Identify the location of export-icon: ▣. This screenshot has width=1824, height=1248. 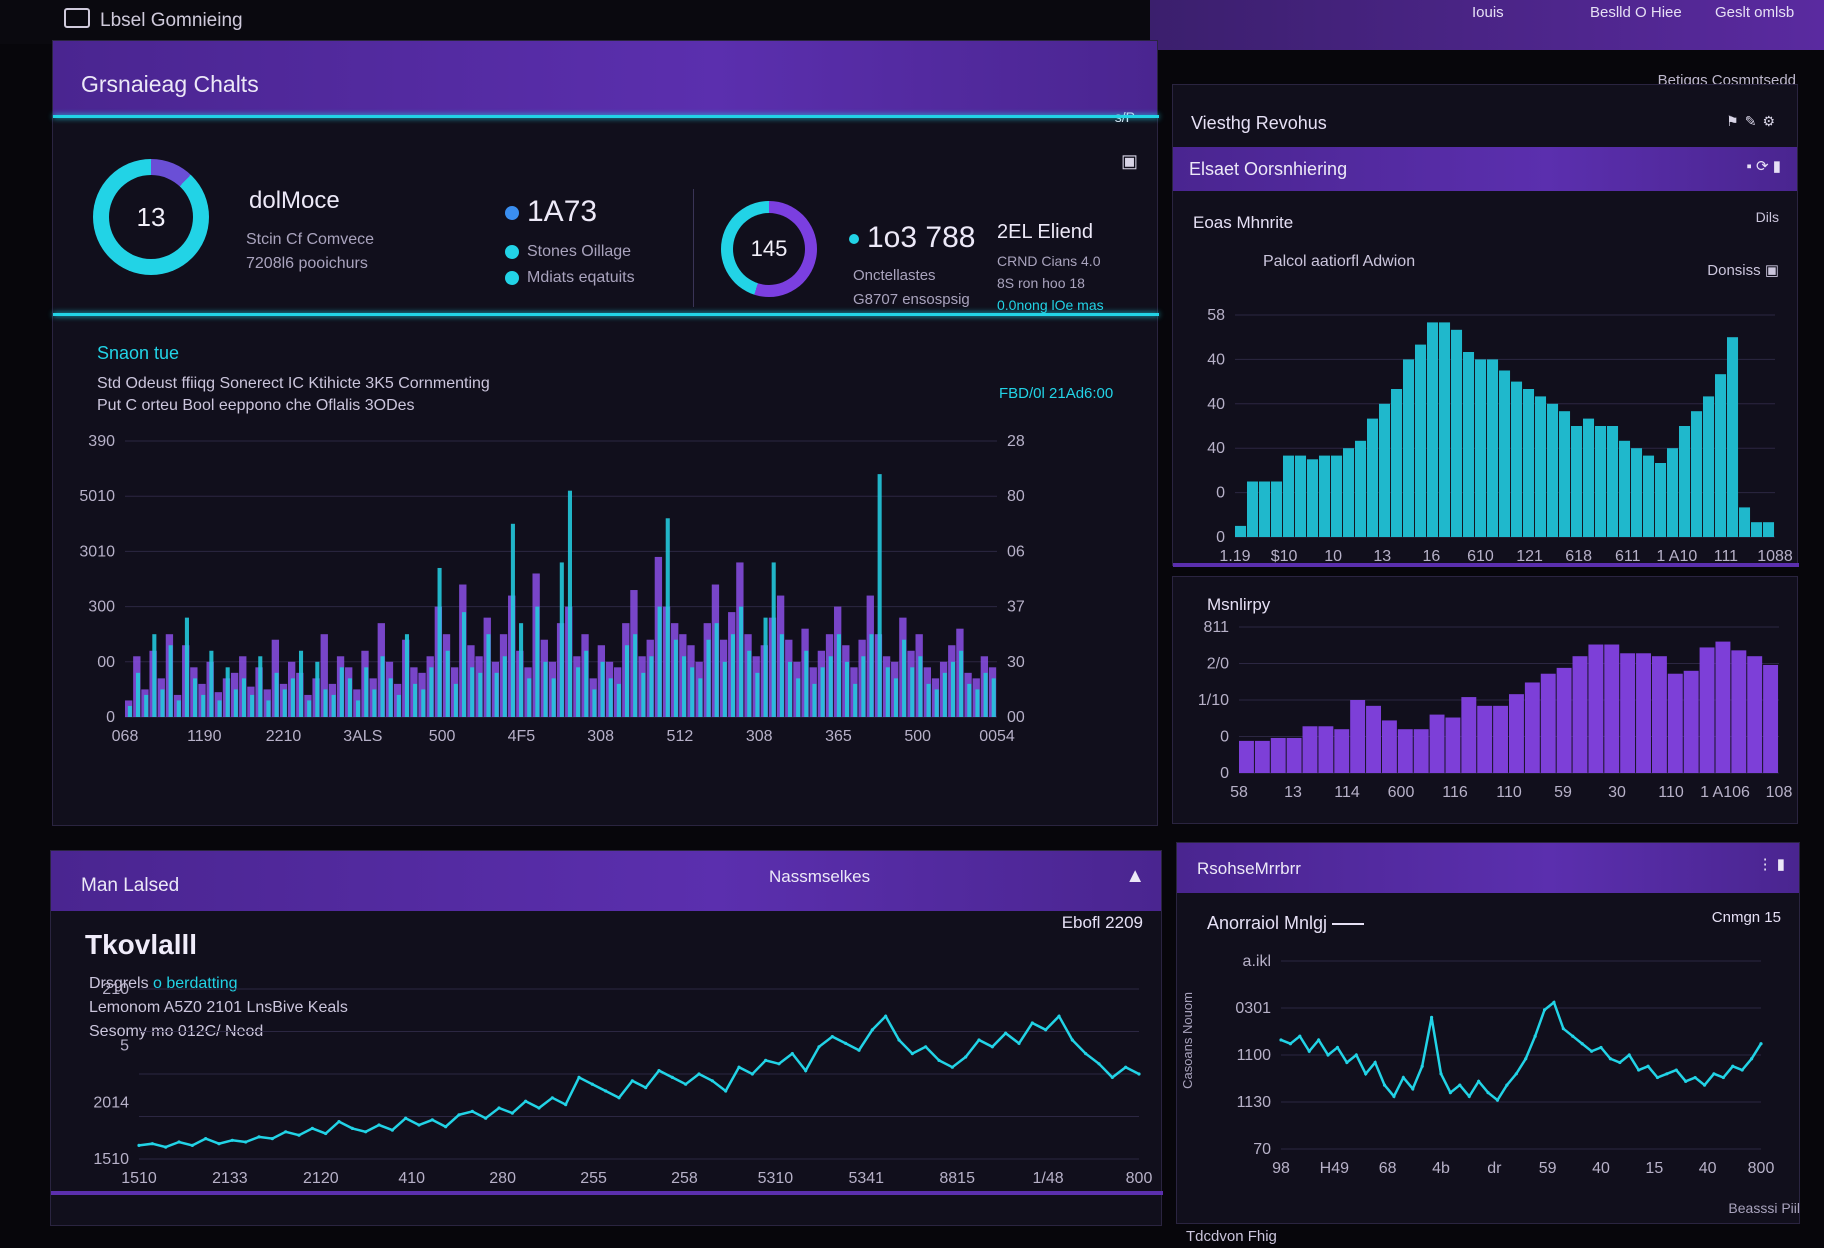
(1771, 270).